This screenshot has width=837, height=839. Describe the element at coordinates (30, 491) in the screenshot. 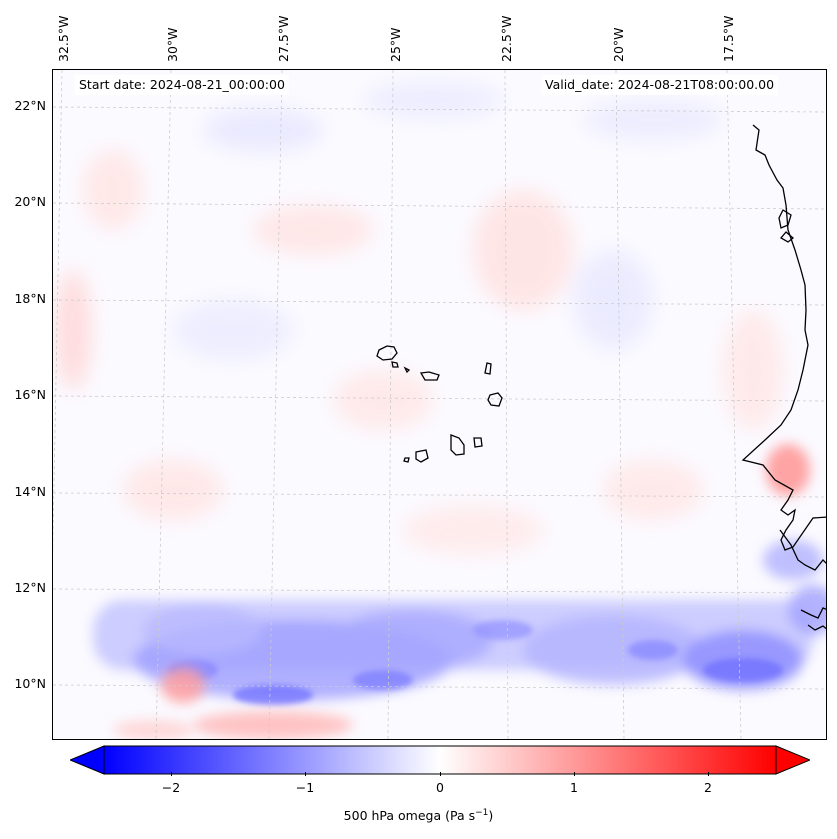

I see `lat-label-14n: 14°N` at that location.